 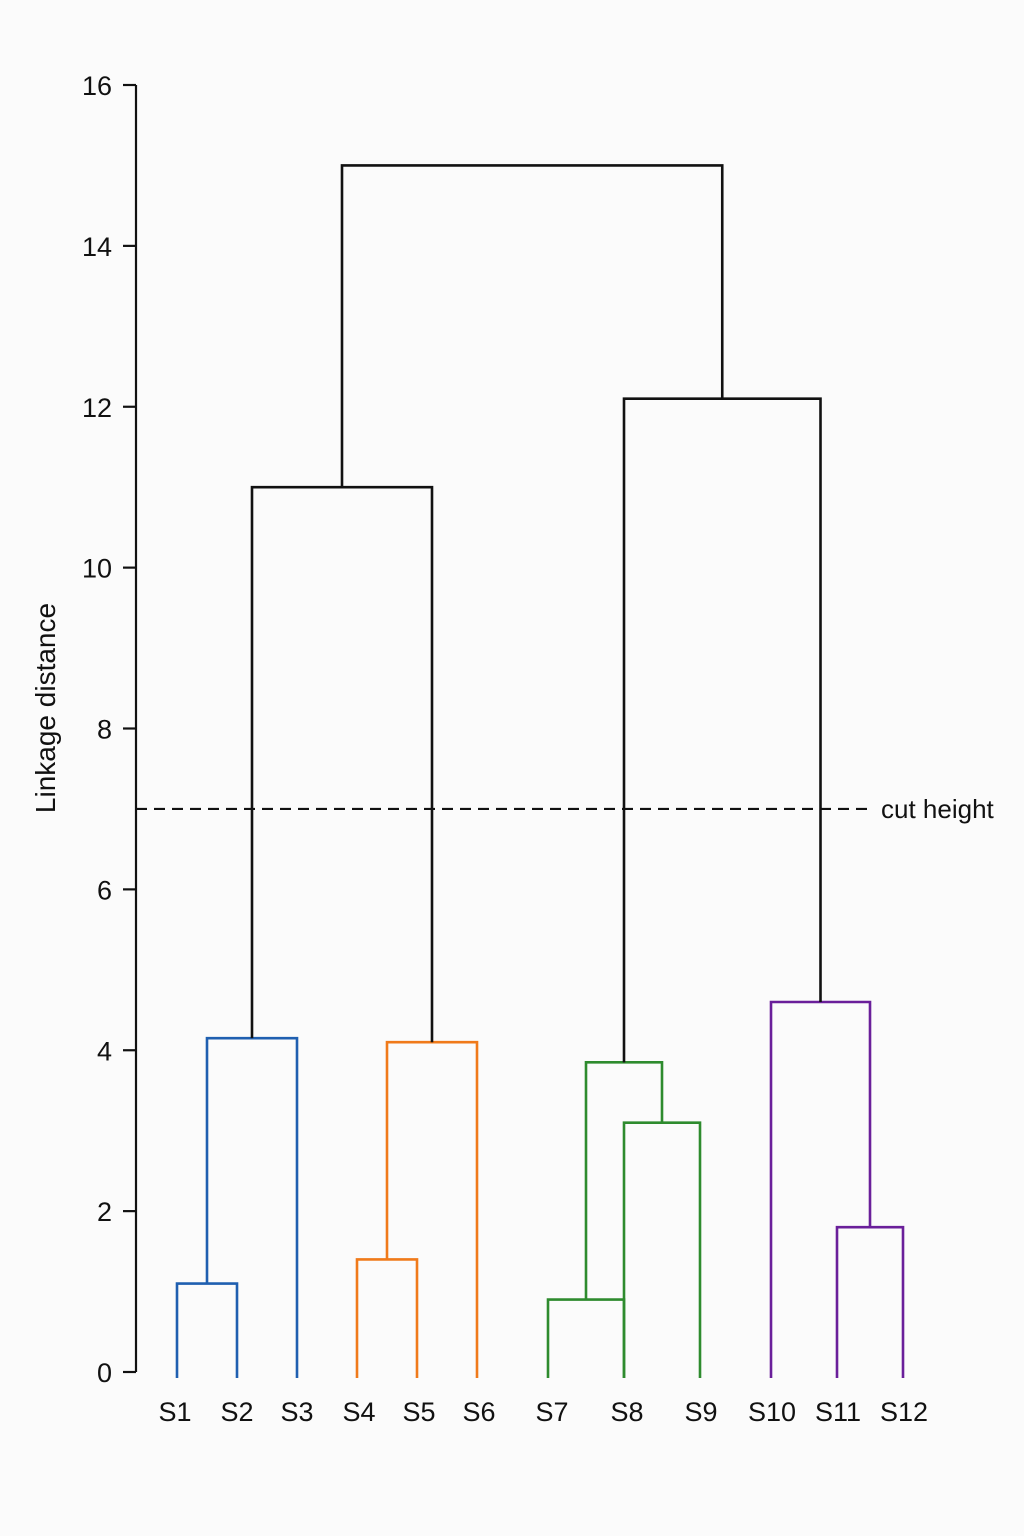 I want to click on leaf-label: S2, so click(x=236, y=1412).